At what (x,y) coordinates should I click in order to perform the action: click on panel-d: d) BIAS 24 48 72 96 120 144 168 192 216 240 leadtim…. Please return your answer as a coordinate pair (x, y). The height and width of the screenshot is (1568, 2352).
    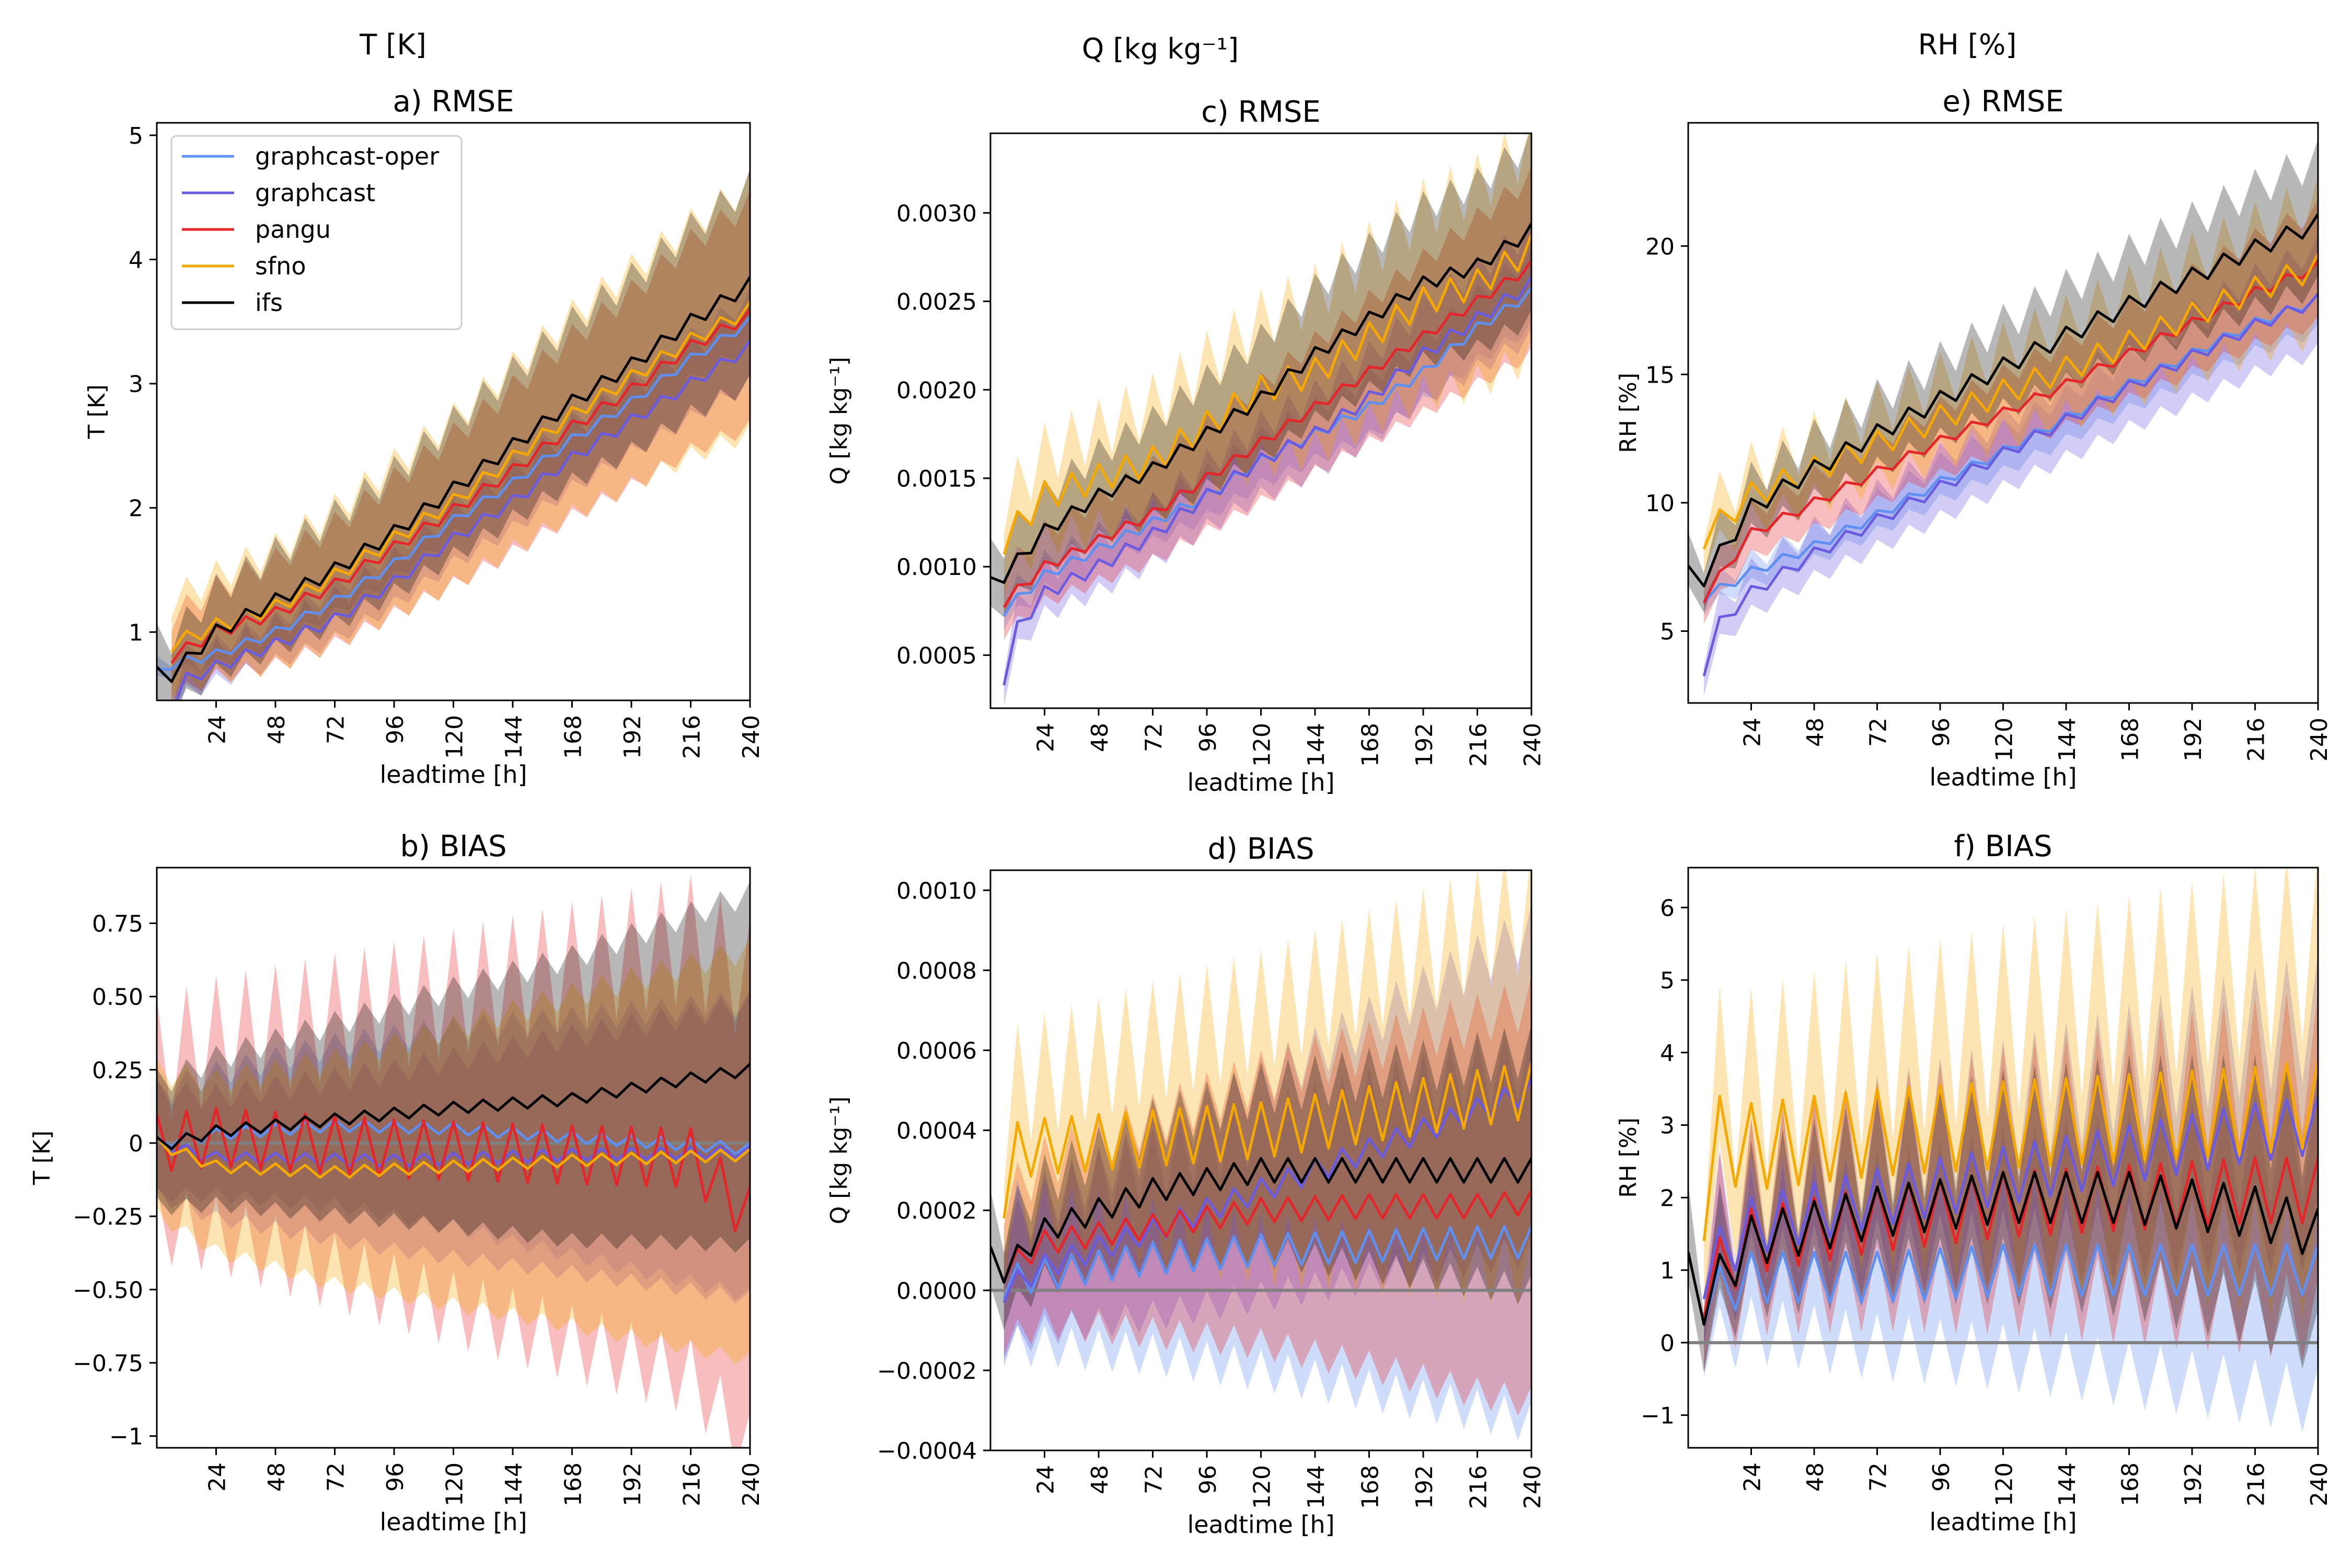
    Looking at the image, I should click on (1186, 1185).